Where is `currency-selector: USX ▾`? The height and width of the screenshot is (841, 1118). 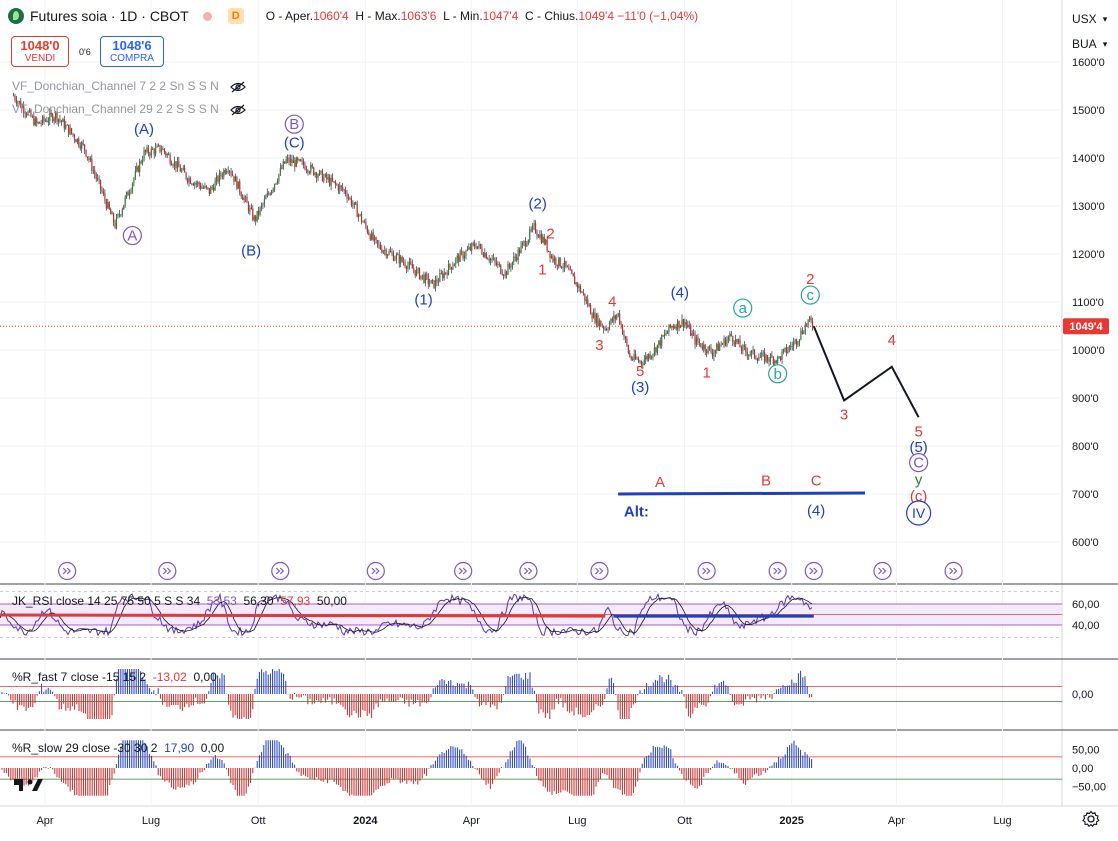 currency-selector: USX ▾ is located at coordinates (1089, 19).